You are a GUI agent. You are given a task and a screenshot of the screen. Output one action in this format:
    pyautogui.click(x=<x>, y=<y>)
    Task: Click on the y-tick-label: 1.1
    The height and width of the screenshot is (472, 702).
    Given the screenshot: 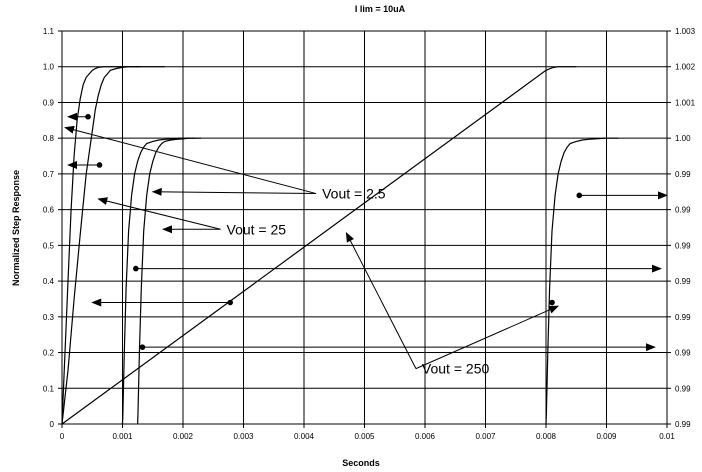 What is the action you would take?
    pyautogui.click(x=49, y=31)
    